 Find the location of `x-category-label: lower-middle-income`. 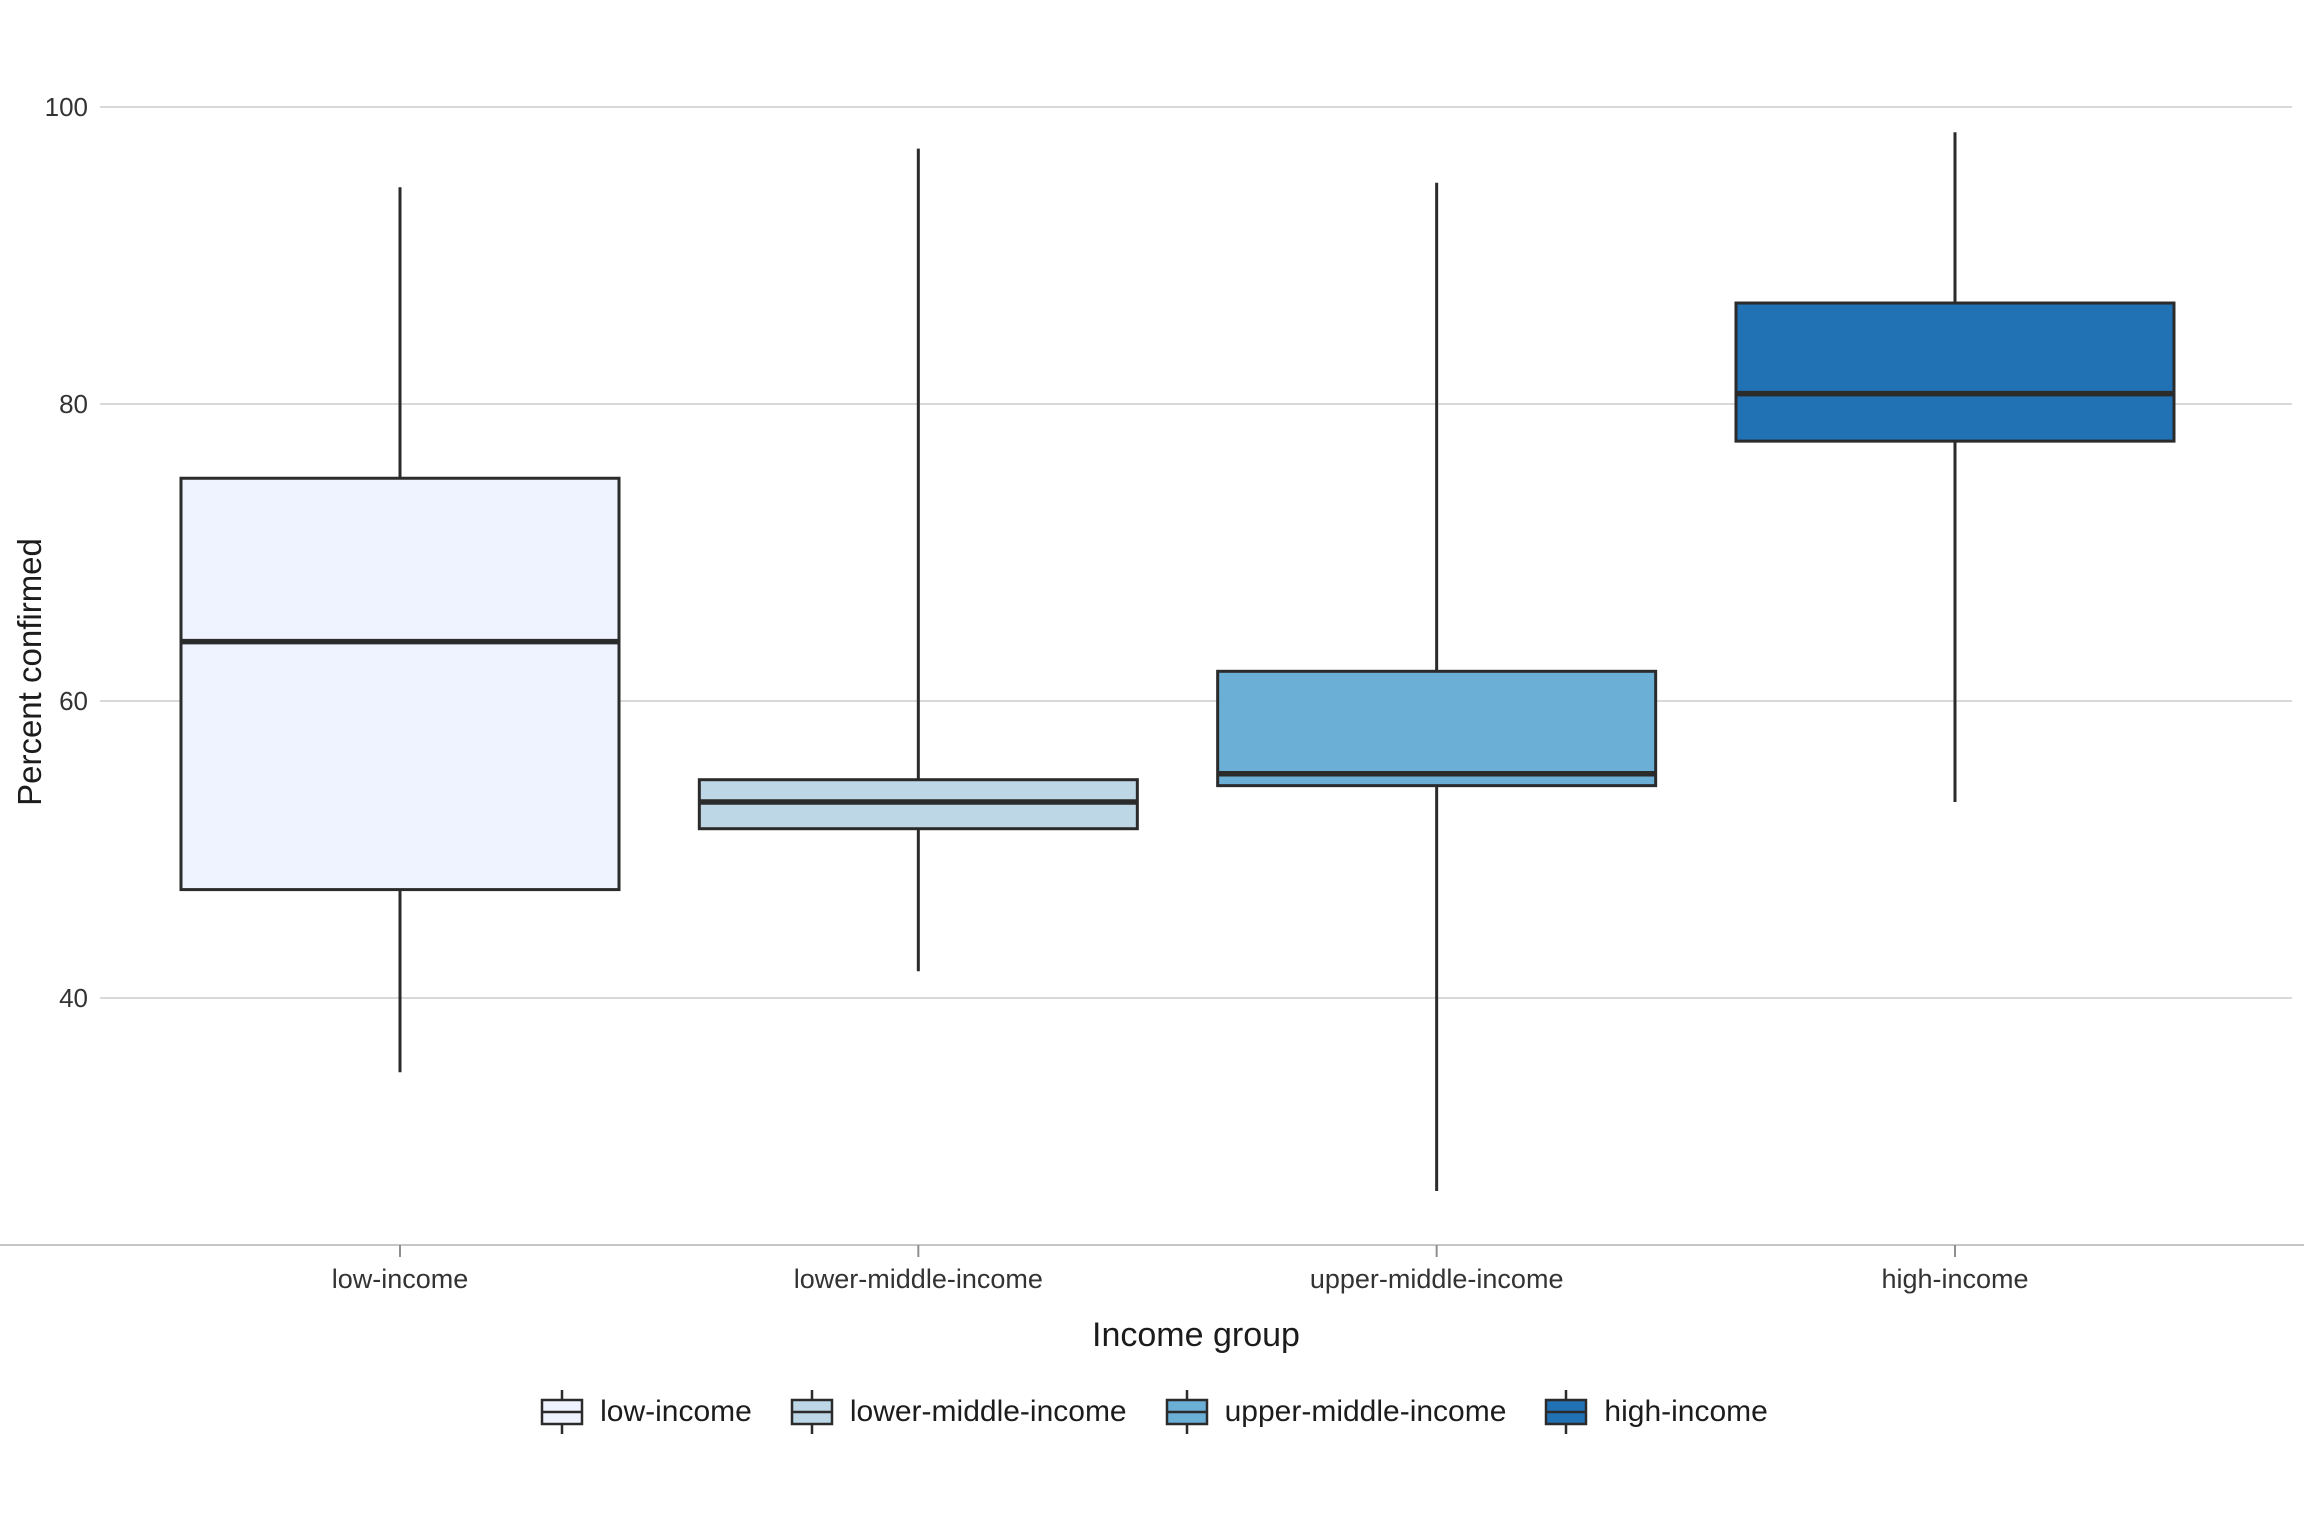

x-category-label: lower-middle-income is located at coordinates (918, 1279).